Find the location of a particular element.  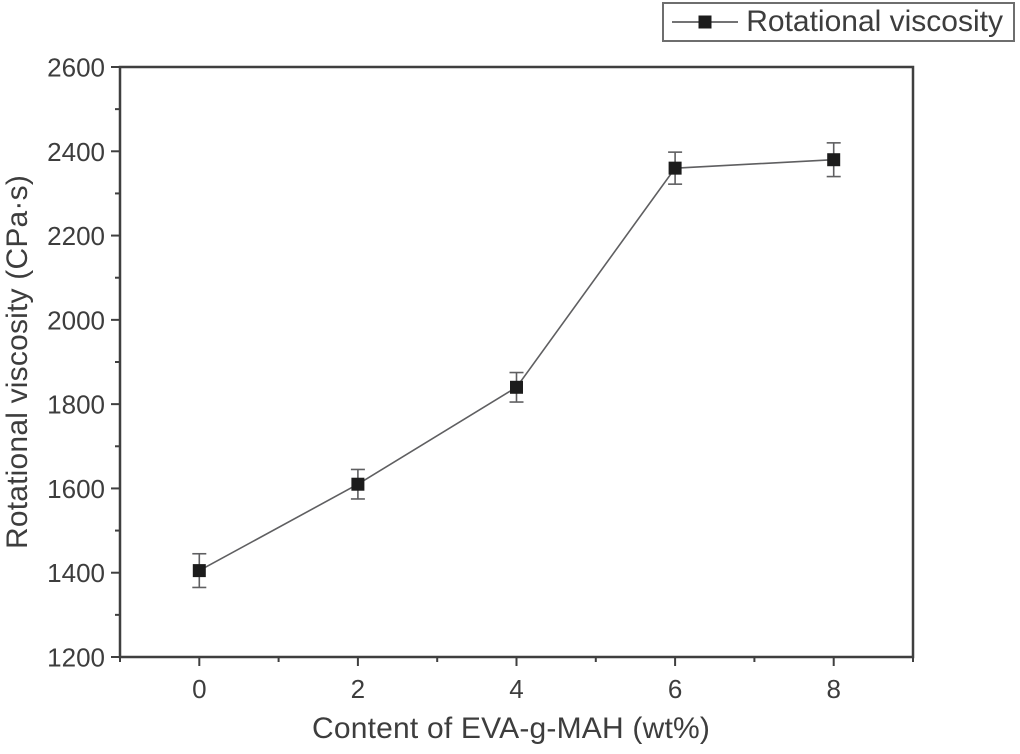

y-tick-label: 2000 is located at coordinates (76, 320).